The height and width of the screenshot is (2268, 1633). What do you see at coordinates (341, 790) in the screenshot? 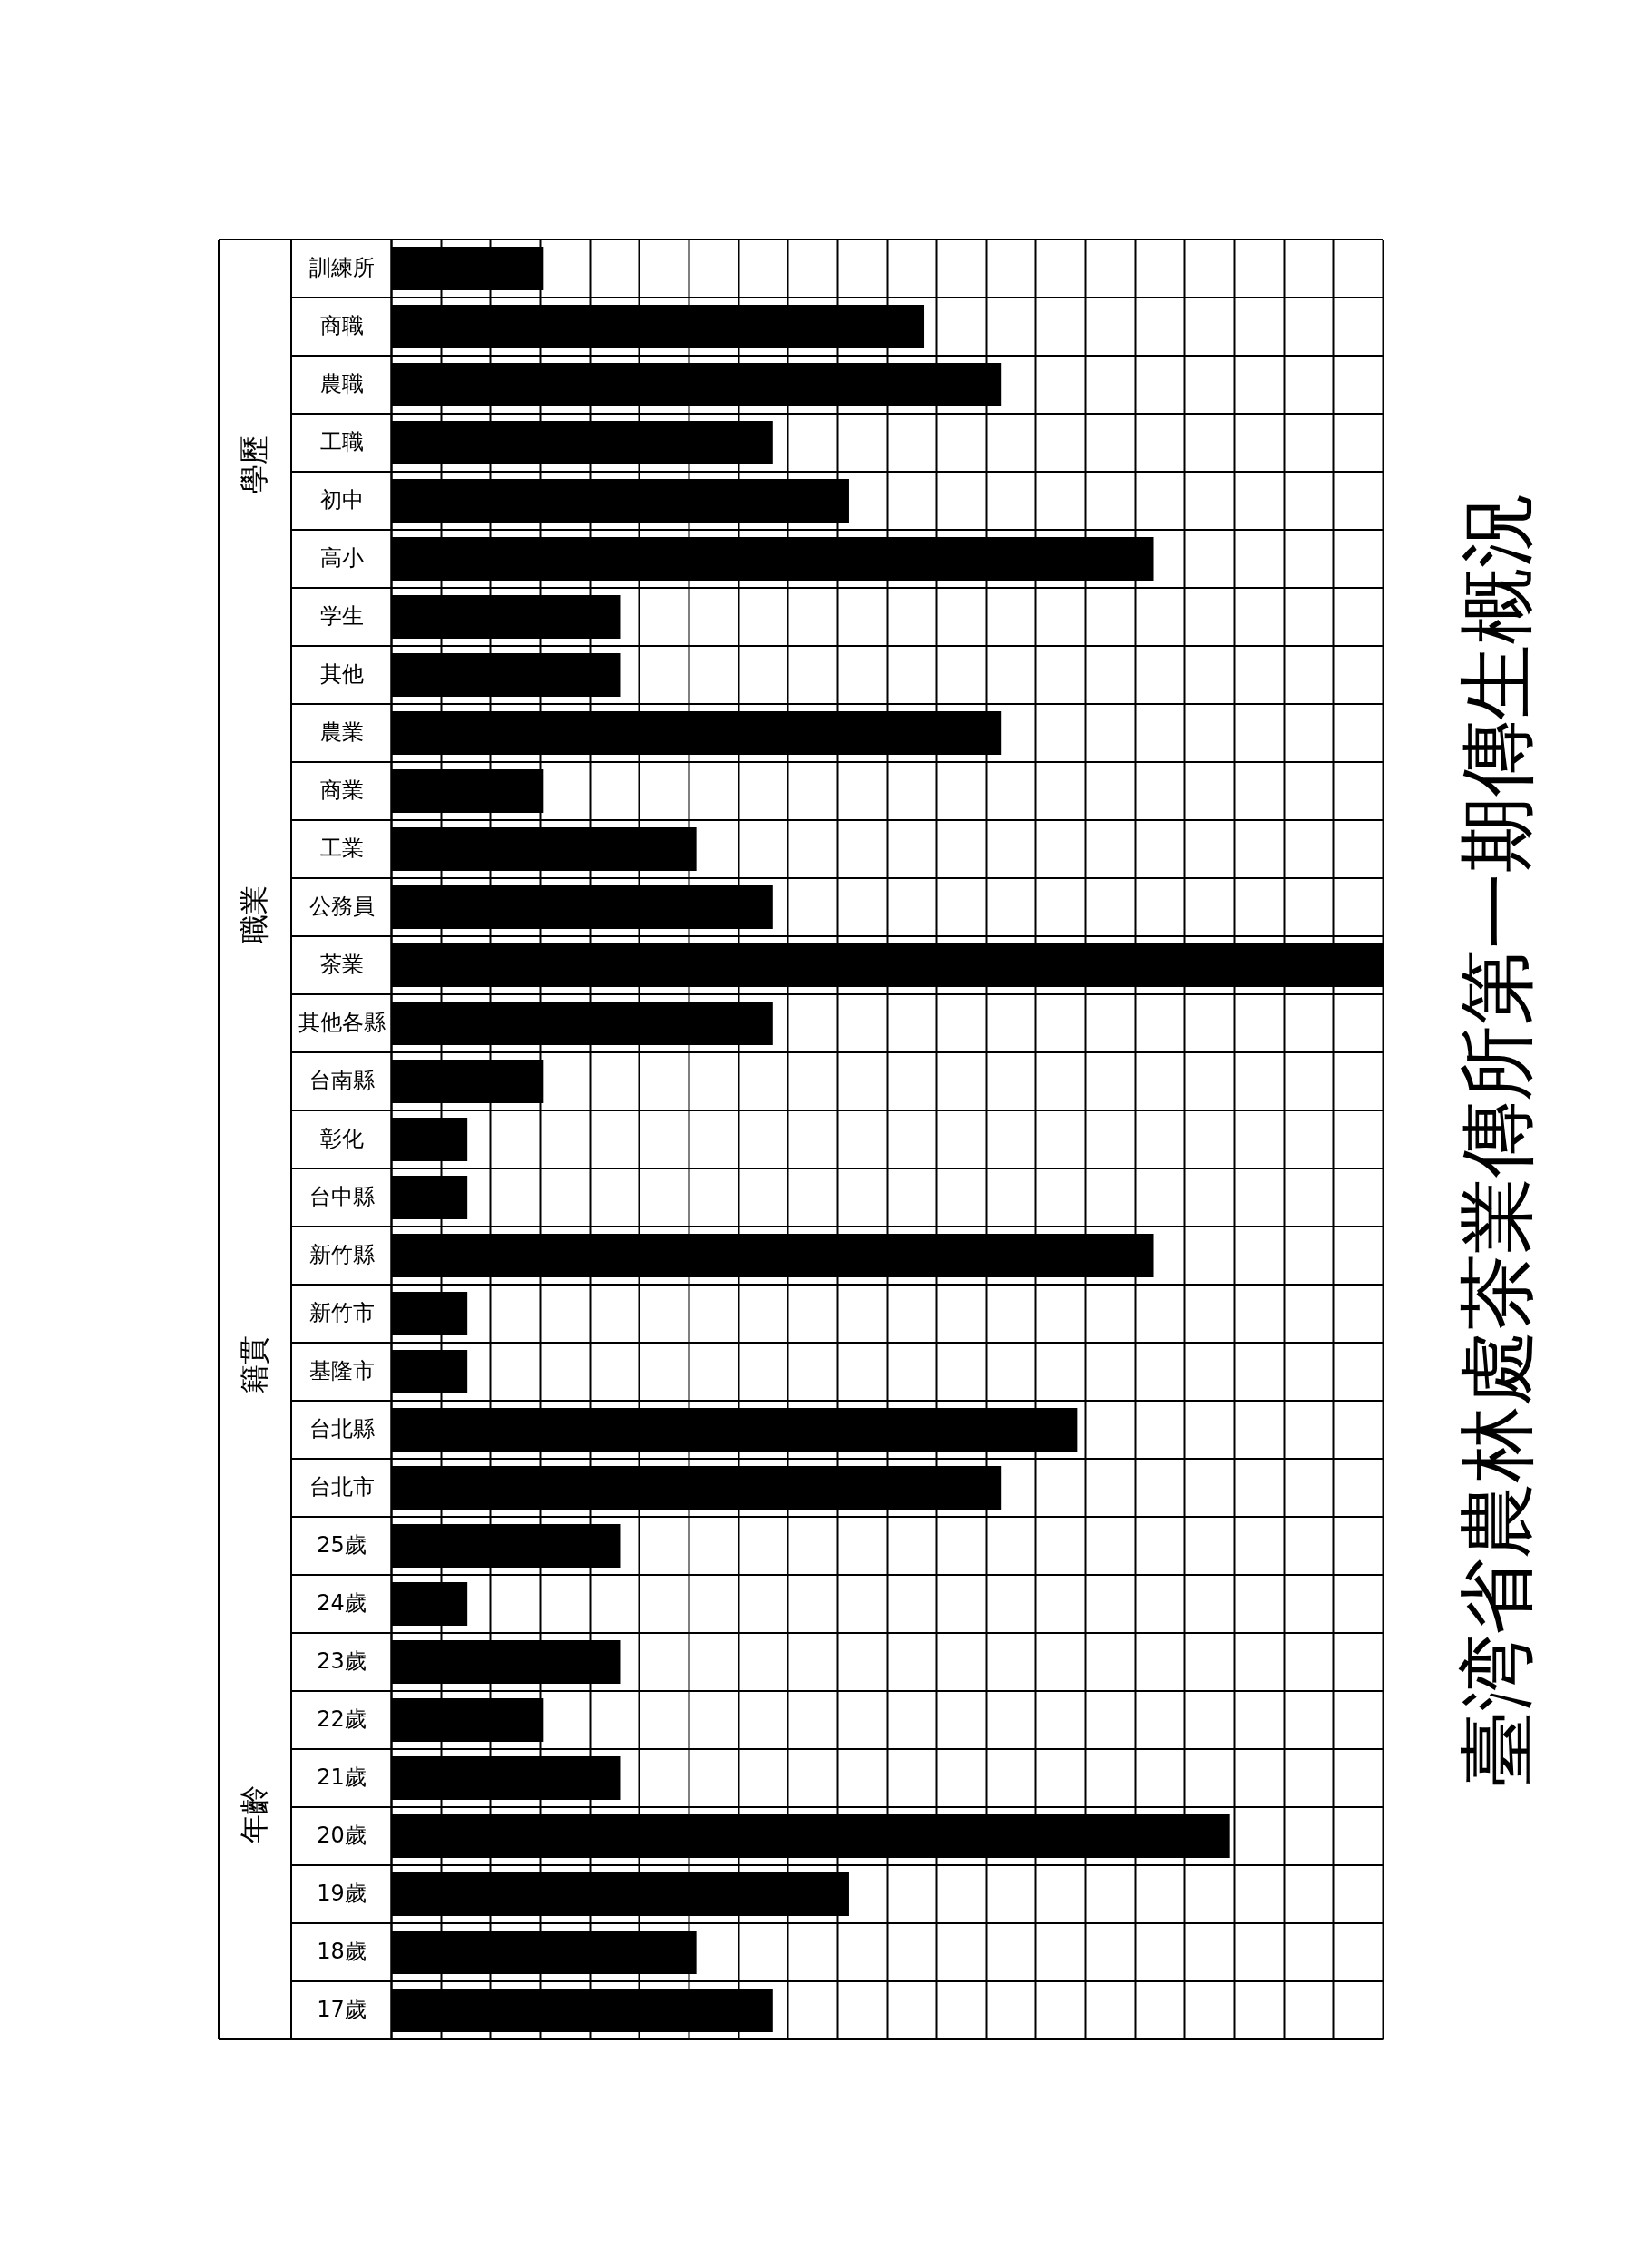
I see `y-tick-label: 商業` at bounding box center [341, 790].